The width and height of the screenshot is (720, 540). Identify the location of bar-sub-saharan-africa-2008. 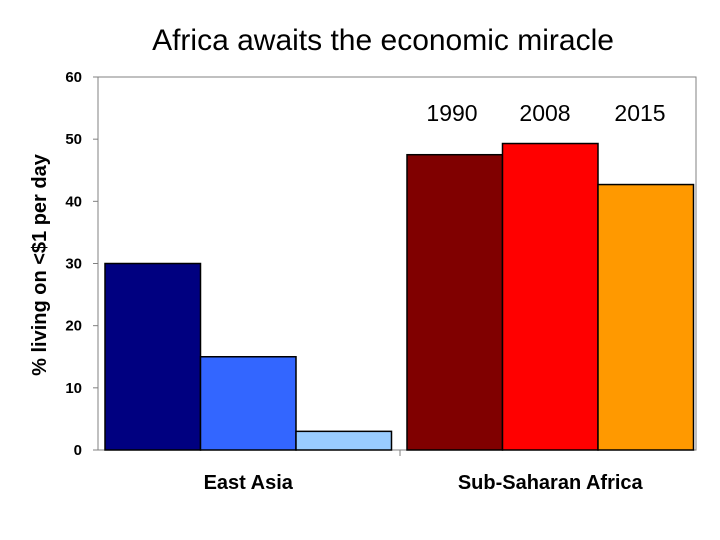
(550, 296).